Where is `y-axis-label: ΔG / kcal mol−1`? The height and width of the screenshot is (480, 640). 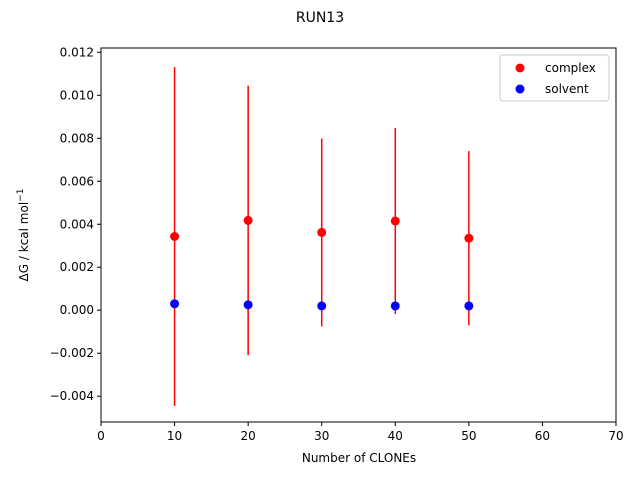 y-axis-label: ΔG / kcal mol−1 is located at coordinates (23, 235).